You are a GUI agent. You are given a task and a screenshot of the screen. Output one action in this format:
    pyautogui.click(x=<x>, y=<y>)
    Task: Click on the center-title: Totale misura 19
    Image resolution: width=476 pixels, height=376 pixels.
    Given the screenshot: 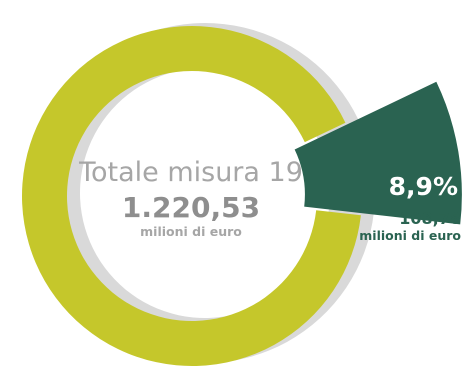 What is the action you would take?
    pyautogui.click(x=190, y=172)
    